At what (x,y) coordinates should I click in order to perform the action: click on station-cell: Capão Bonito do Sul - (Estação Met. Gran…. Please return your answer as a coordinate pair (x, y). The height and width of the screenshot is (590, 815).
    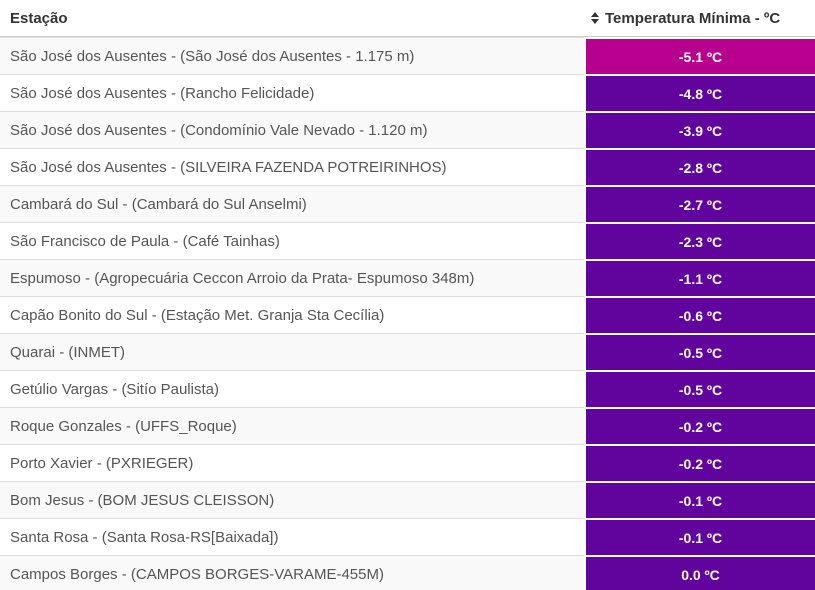
    Looking at the image, I should click on (292, 314).